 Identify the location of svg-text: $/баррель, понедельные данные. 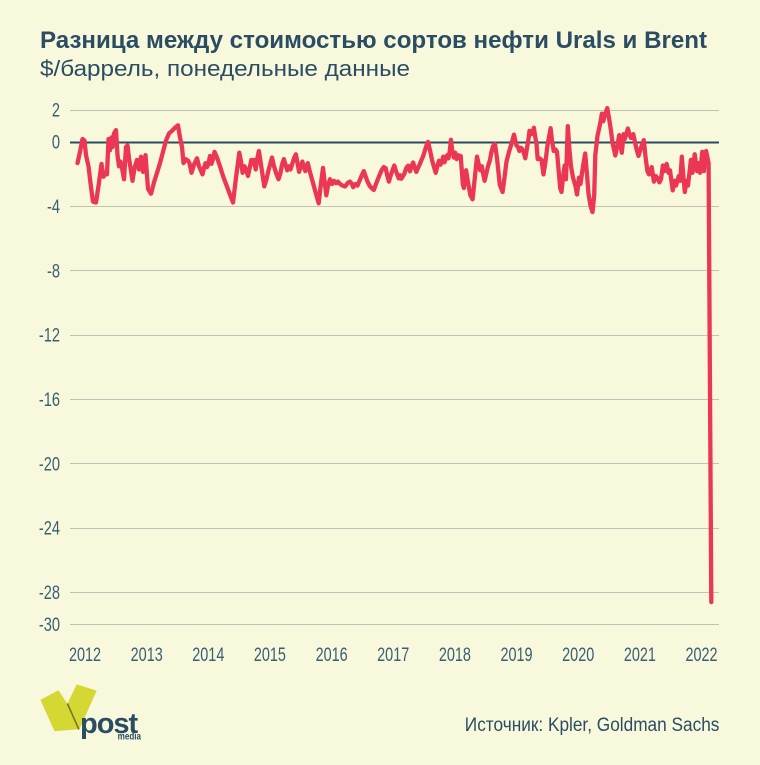
(225, 68).